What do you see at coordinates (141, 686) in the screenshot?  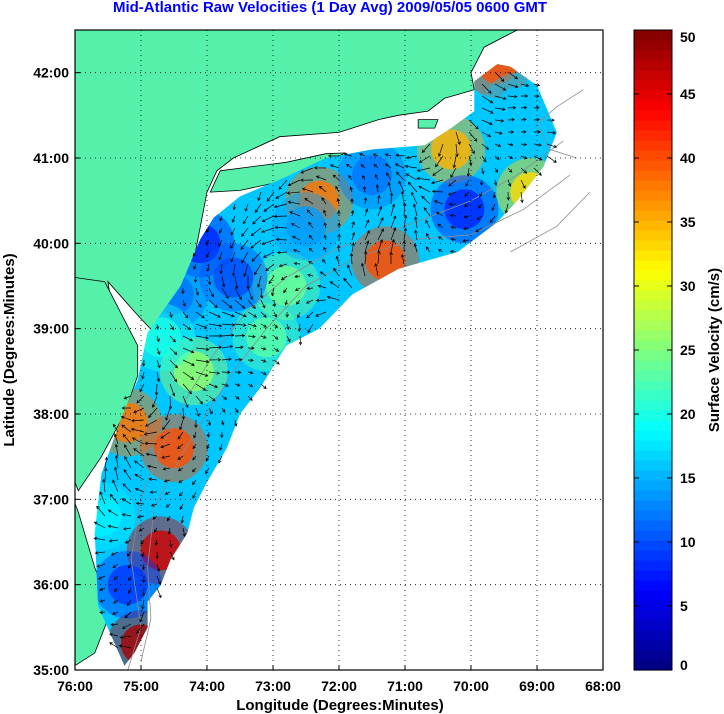 I see `x-tick-label: 75:00` at bounding box center [141, 686].